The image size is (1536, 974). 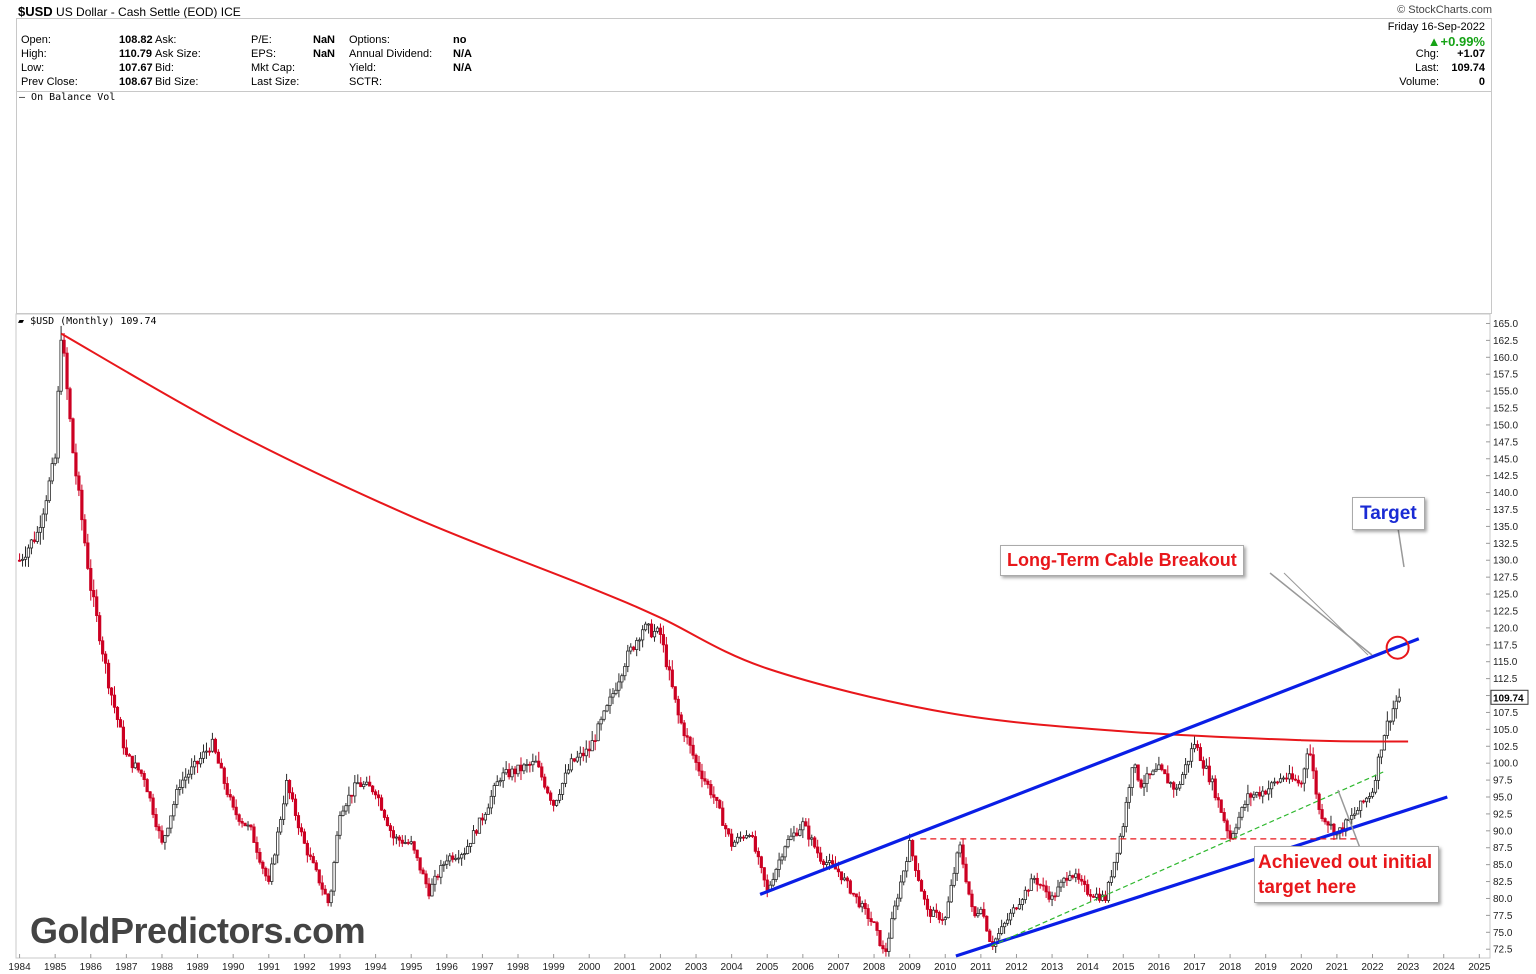 I want to click on x-tick-label: 2010, so click(x=945, y=967).